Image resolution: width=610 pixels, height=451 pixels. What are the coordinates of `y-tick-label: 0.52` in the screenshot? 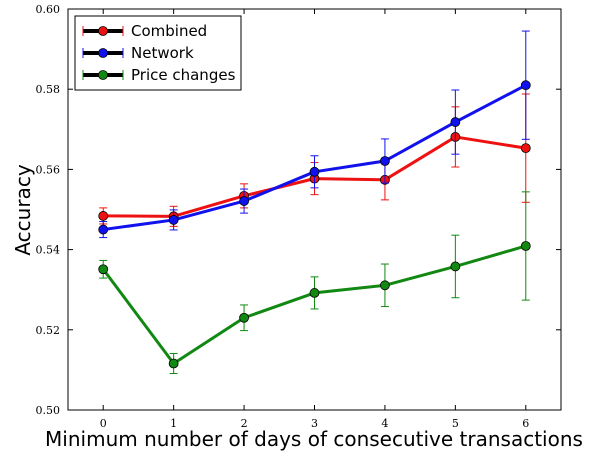 It's located at (48, 330).